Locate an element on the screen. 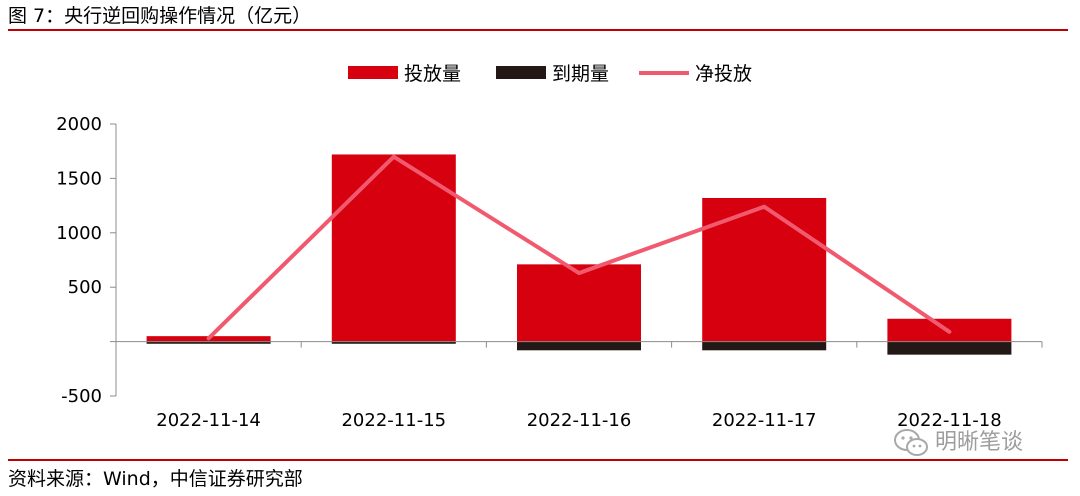 The height and width of the screenshot is (496, 1080). y-tick-label: 1000 is located at coordinates (79, 233).